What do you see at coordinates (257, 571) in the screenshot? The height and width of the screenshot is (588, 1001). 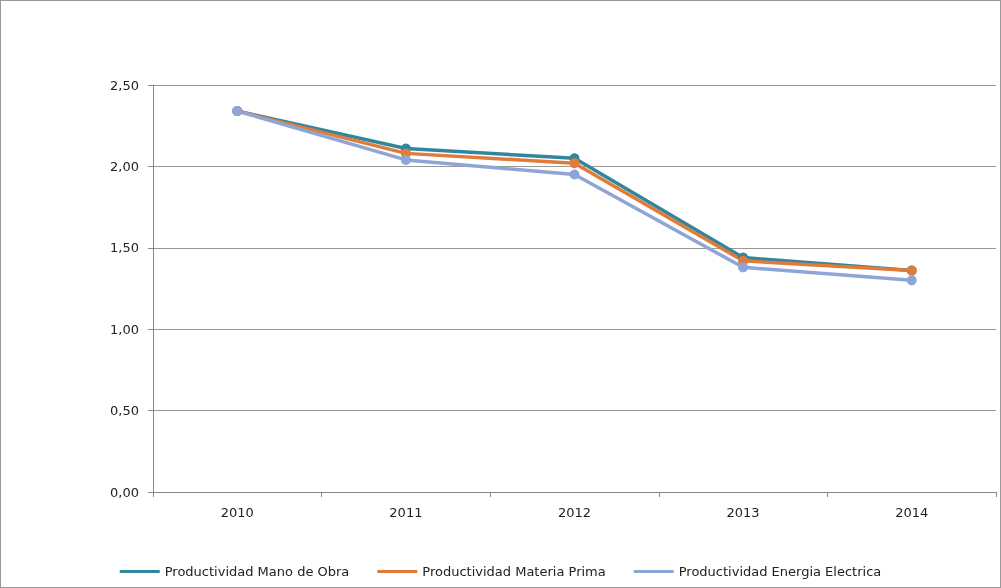 I see `legend-label: Productividad Mano de Obra` at bounding box center [257, 571].